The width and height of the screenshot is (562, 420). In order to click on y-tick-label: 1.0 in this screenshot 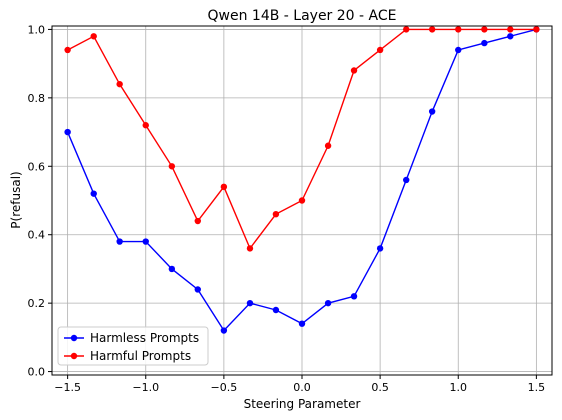, I will do `click(37, 29)`.